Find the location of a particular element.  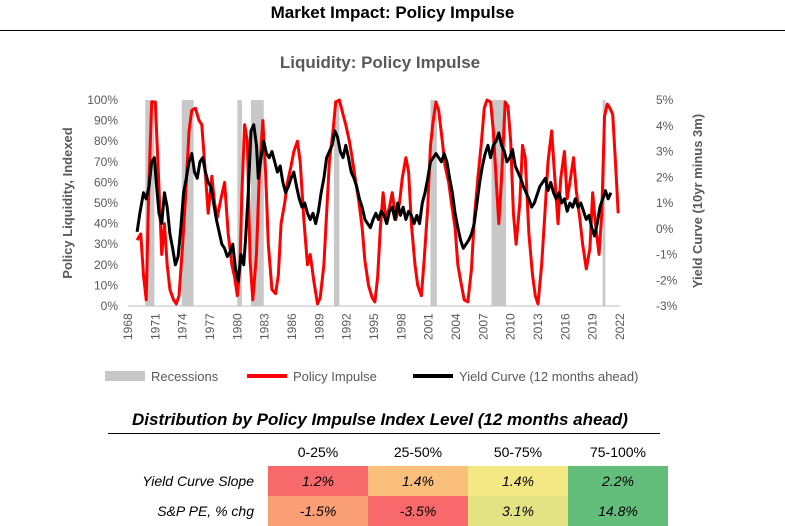

title-divider is located at coordinates (392, 30).